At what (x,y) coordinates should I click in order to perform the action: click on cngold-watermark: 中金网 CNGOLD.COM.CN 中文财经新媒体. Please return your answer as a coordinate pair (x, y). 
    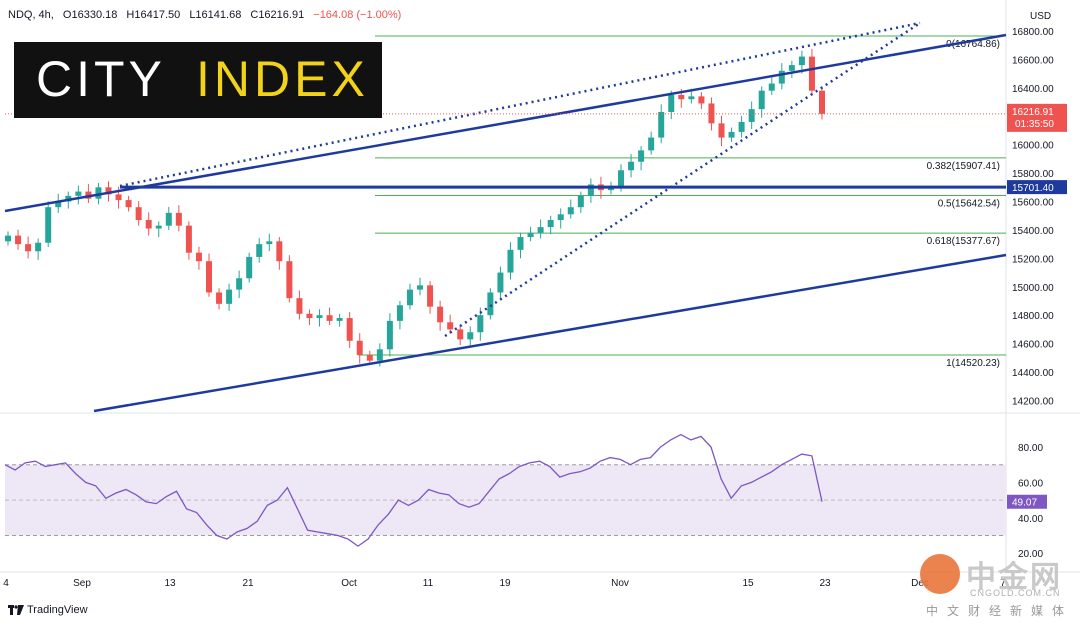
    Looking at the image, I should click on (998, 587).